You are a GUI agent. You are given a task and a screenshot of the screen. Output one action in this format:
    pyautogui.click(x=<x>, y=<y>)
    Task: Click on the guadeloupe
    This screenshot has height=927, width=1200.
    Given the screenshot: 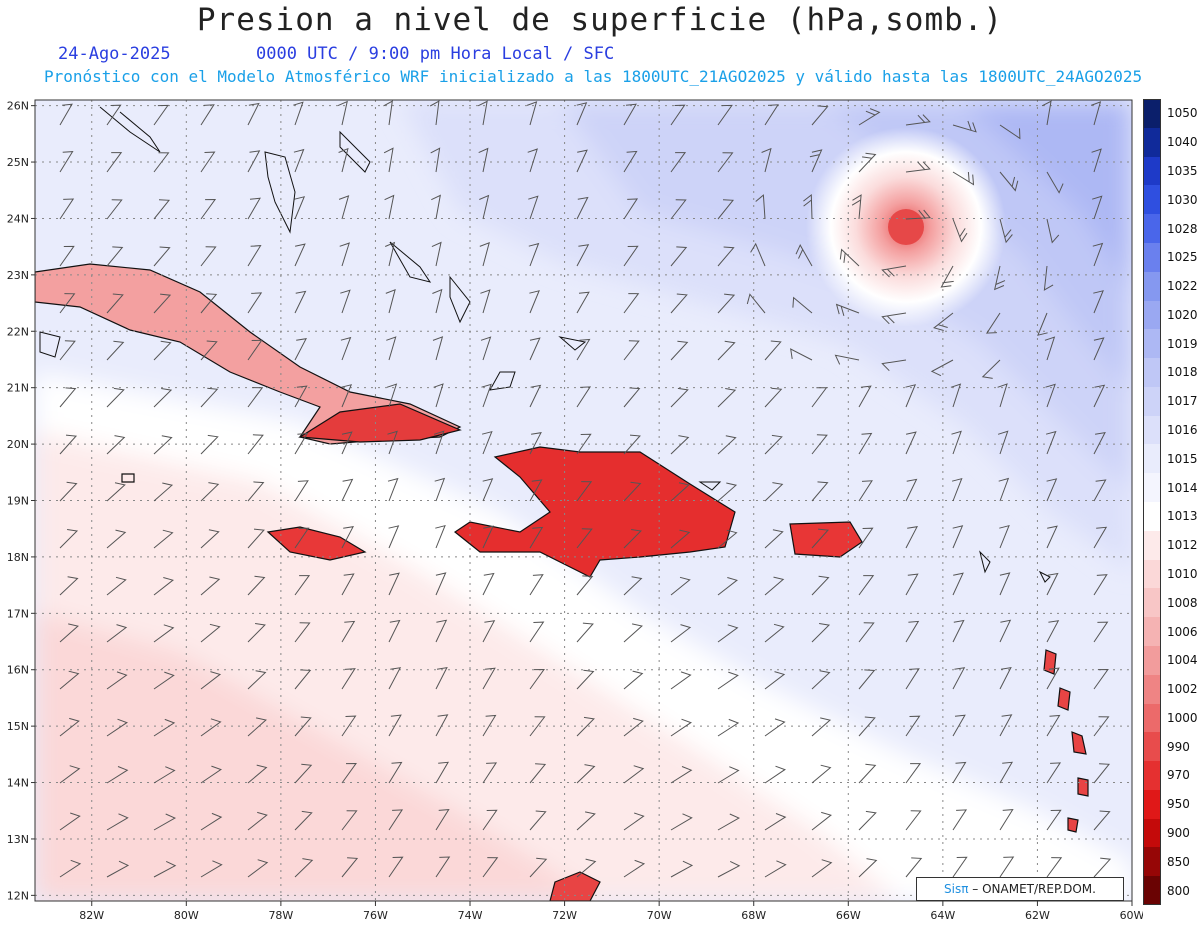 What is the action you would take?
    pyautogui.click(x=1050, y=662)
    